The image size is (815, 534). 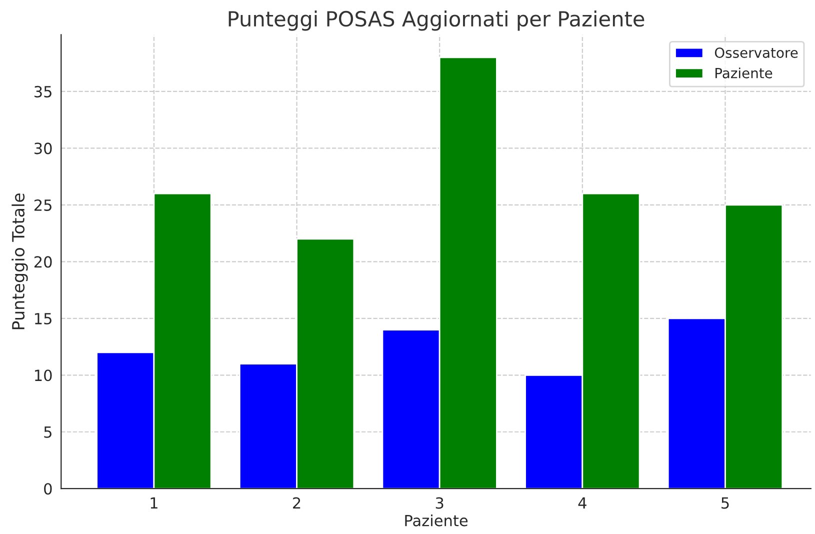 What do you see at coordinates (744, 73) in the screenshot?
I see `legend-label: Paziente` at bounding box center [744, 73].